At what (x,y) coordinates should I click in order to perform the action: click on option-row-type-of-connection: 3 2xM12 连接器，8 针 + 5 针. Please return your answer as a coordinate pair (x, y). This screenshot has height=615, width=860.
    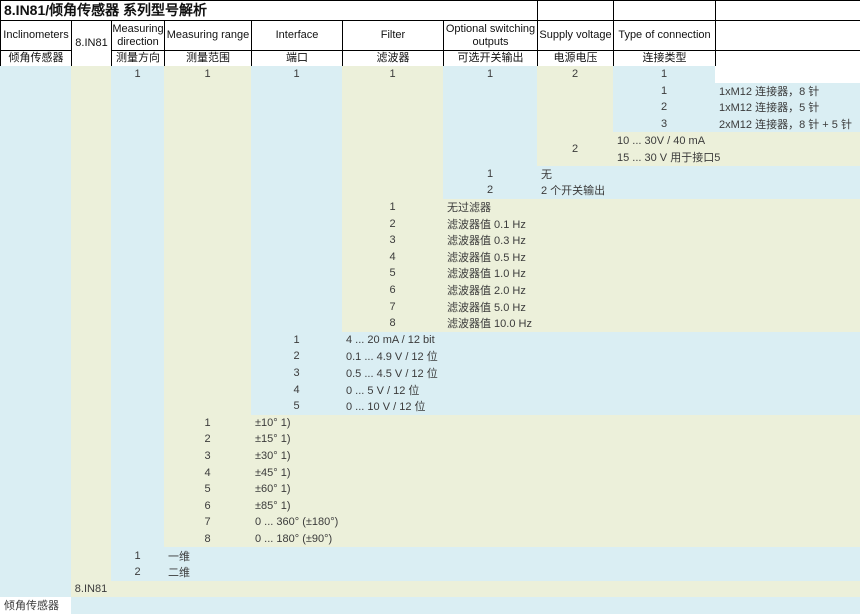
    Looking at the image, I should click on (430, 124).